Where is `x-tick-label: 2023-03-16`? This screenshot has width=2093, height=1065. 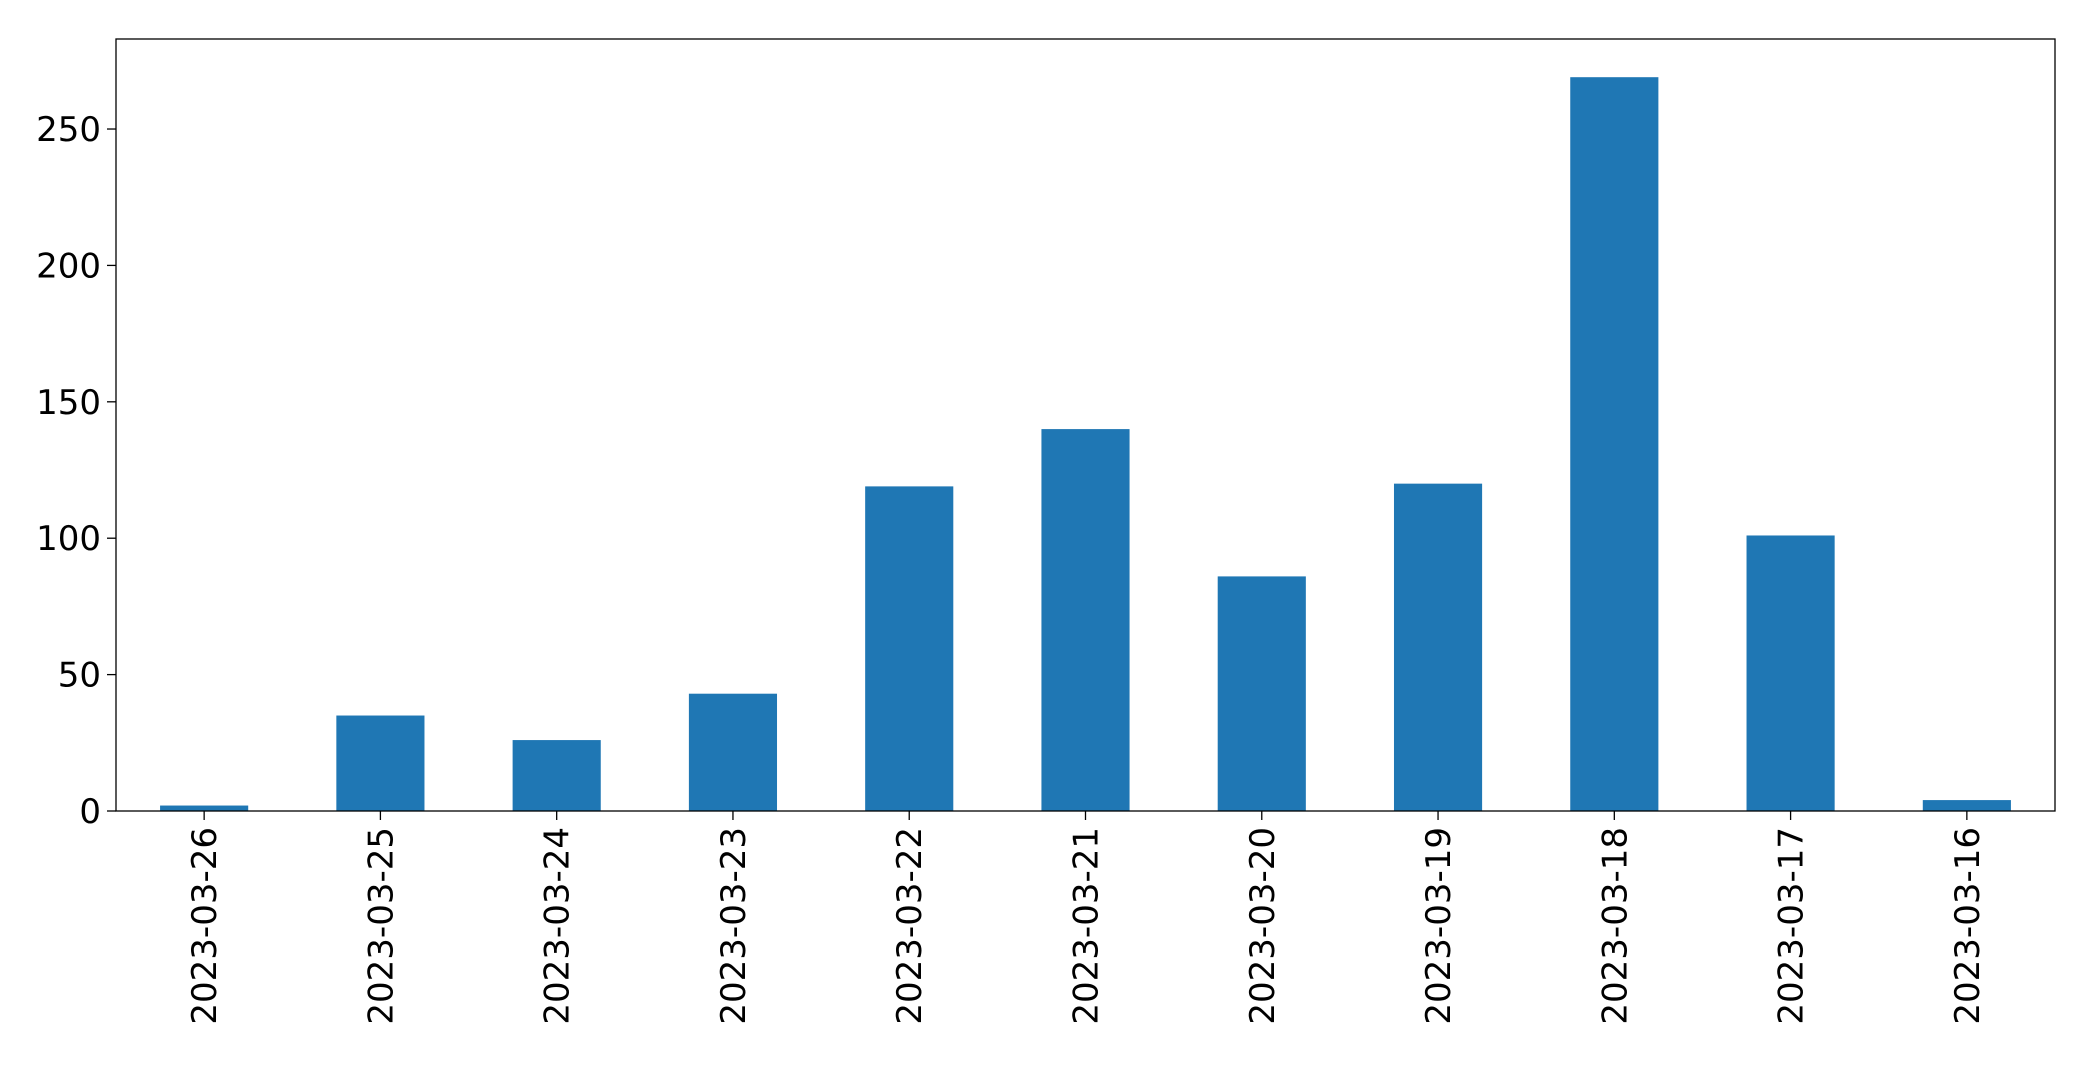 x-tick-label: 2023-03-16 is located at coordinates (1968, 926).